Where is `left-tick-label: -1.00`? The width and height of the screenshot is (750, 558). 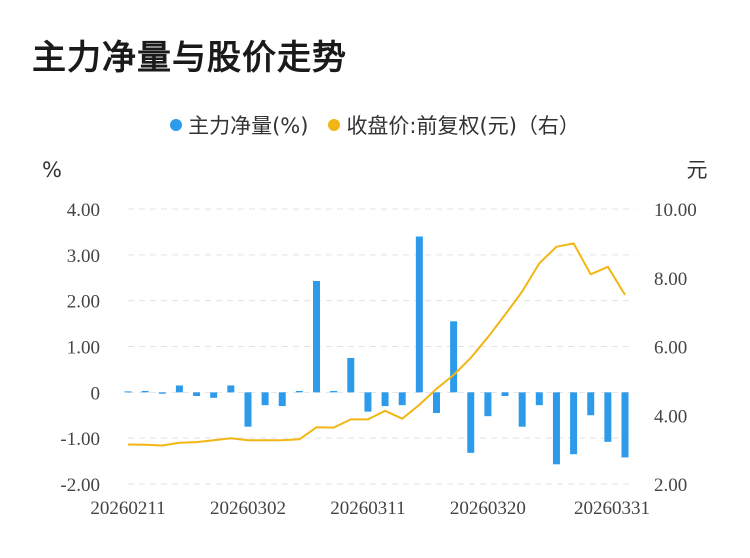
left-tick-label: -1.00 is located at coordinates (80, 439).